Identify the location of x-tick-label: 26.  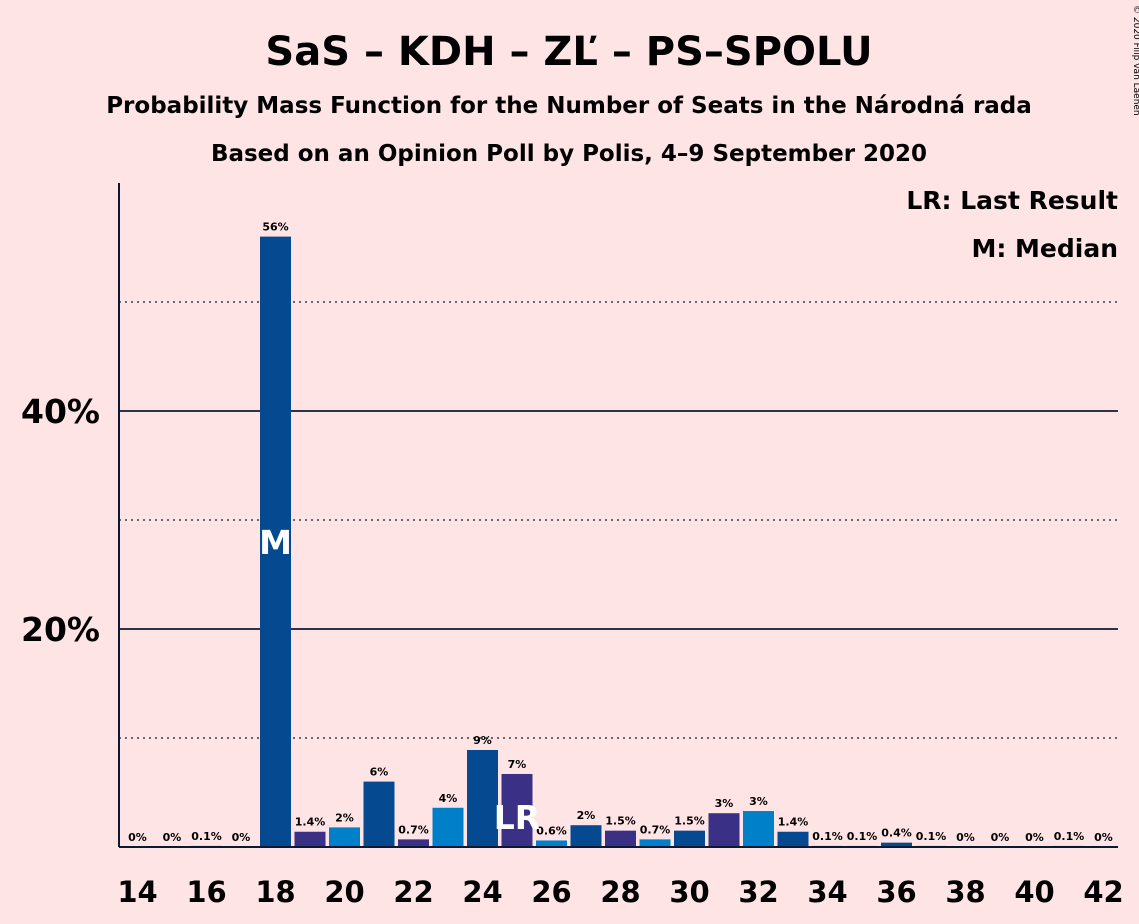
(551, 892).